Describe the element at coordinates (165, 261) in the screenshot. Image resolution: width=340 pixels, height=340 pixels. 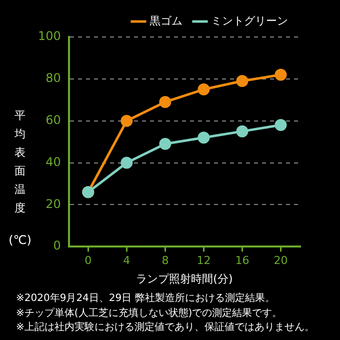
I see `x-tick-label: 8` at that location.